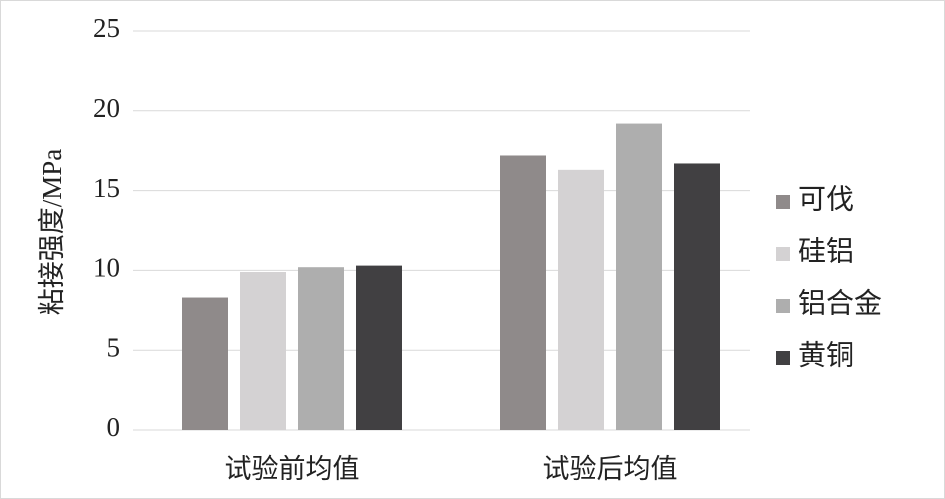  I want to click on legend-label: 铝合金, so click(840, 303).